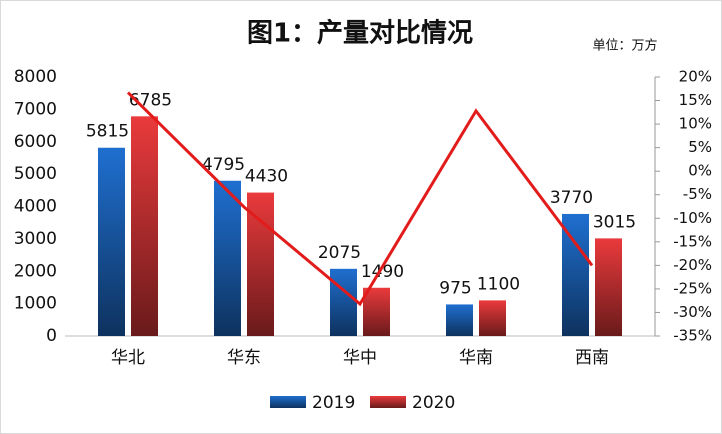 The image size is (722, 434). Describe the element at coordinates (35, 174) in the screenshot. I see `y-tick-label: 5000` at that location.